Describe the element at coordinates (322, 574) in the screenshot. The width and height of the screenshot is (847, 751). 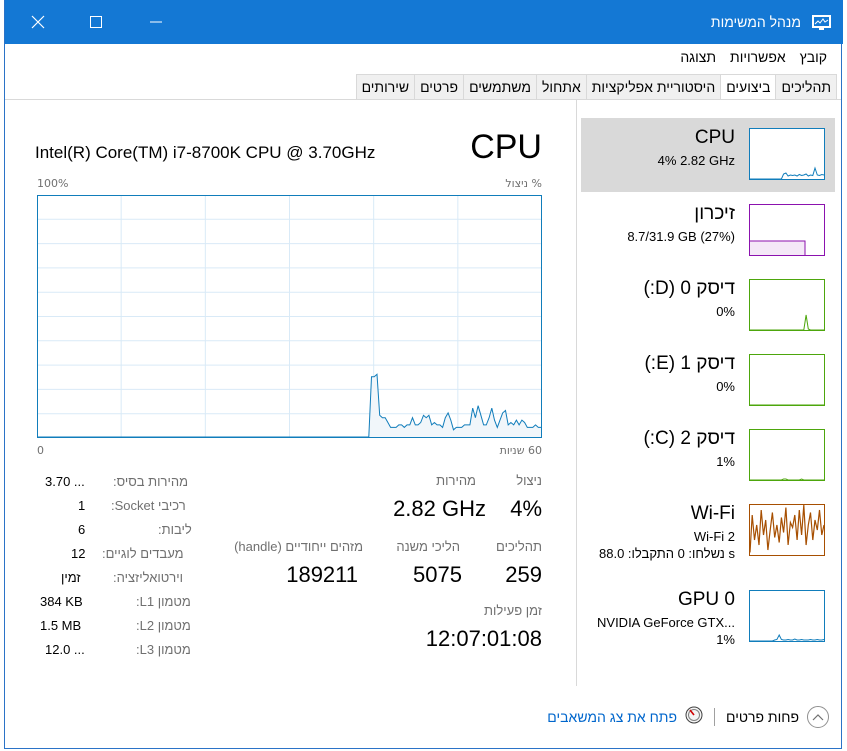
I see `handles-value: 189211` at that location.